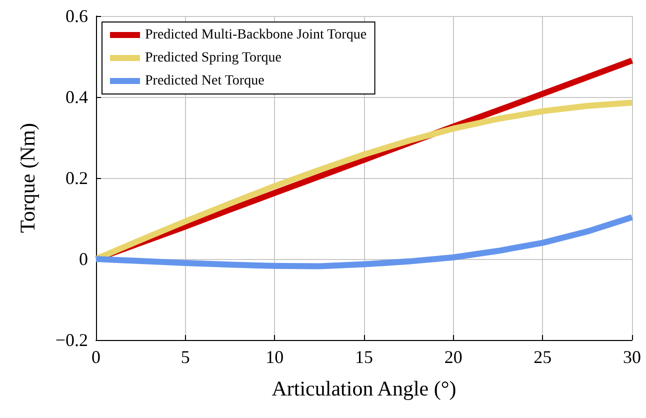  What do you see at coordinates (213, 58) in the screenshot?
I see `legend-label: Predicted Spring Torque` at bounding box center [213, 58].